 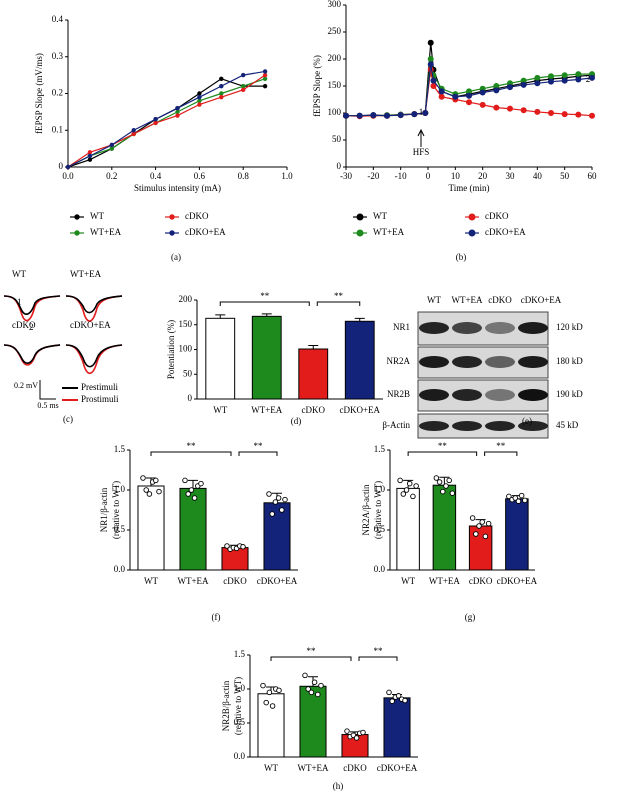 I want to click on traces, so click(x=63, y=347).